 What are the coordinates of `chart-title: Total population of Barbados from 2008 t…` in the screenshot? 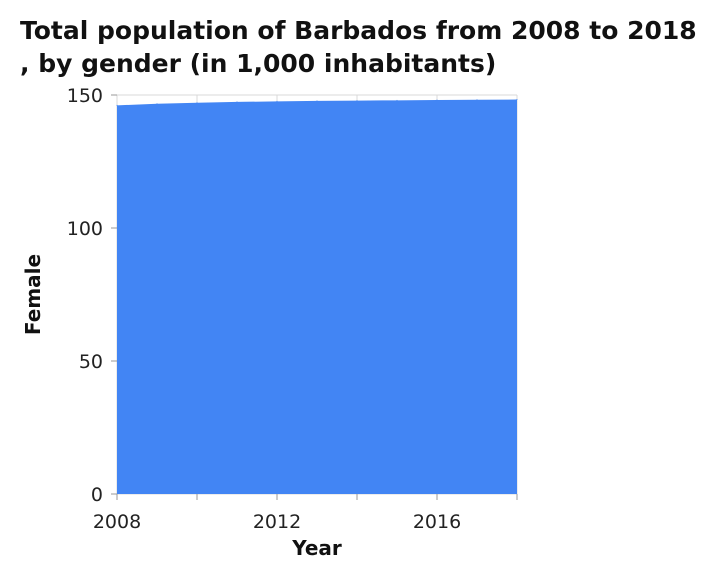 It's located at (358, 47).